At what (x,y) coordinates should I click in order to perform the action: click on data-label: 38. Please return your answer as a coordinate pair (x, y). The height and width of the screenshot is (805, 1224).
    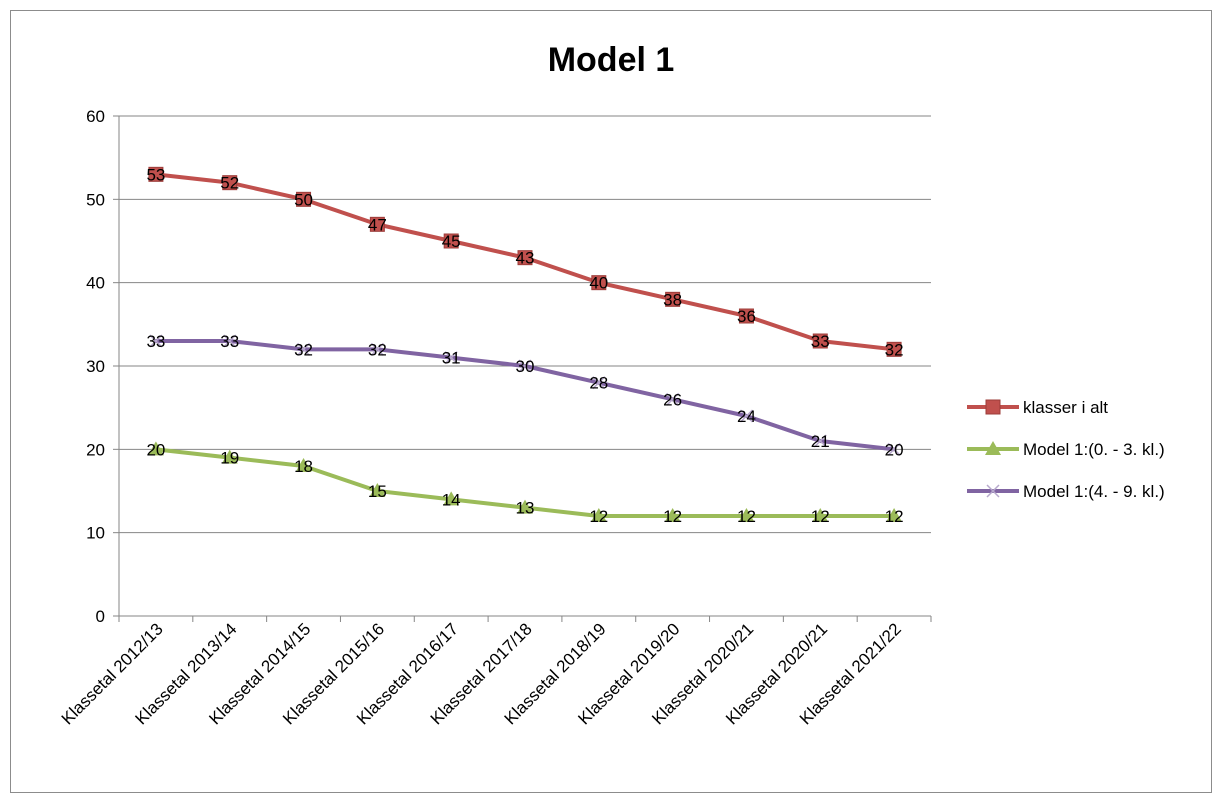
    Looking at the image, I should click on (672, 299).